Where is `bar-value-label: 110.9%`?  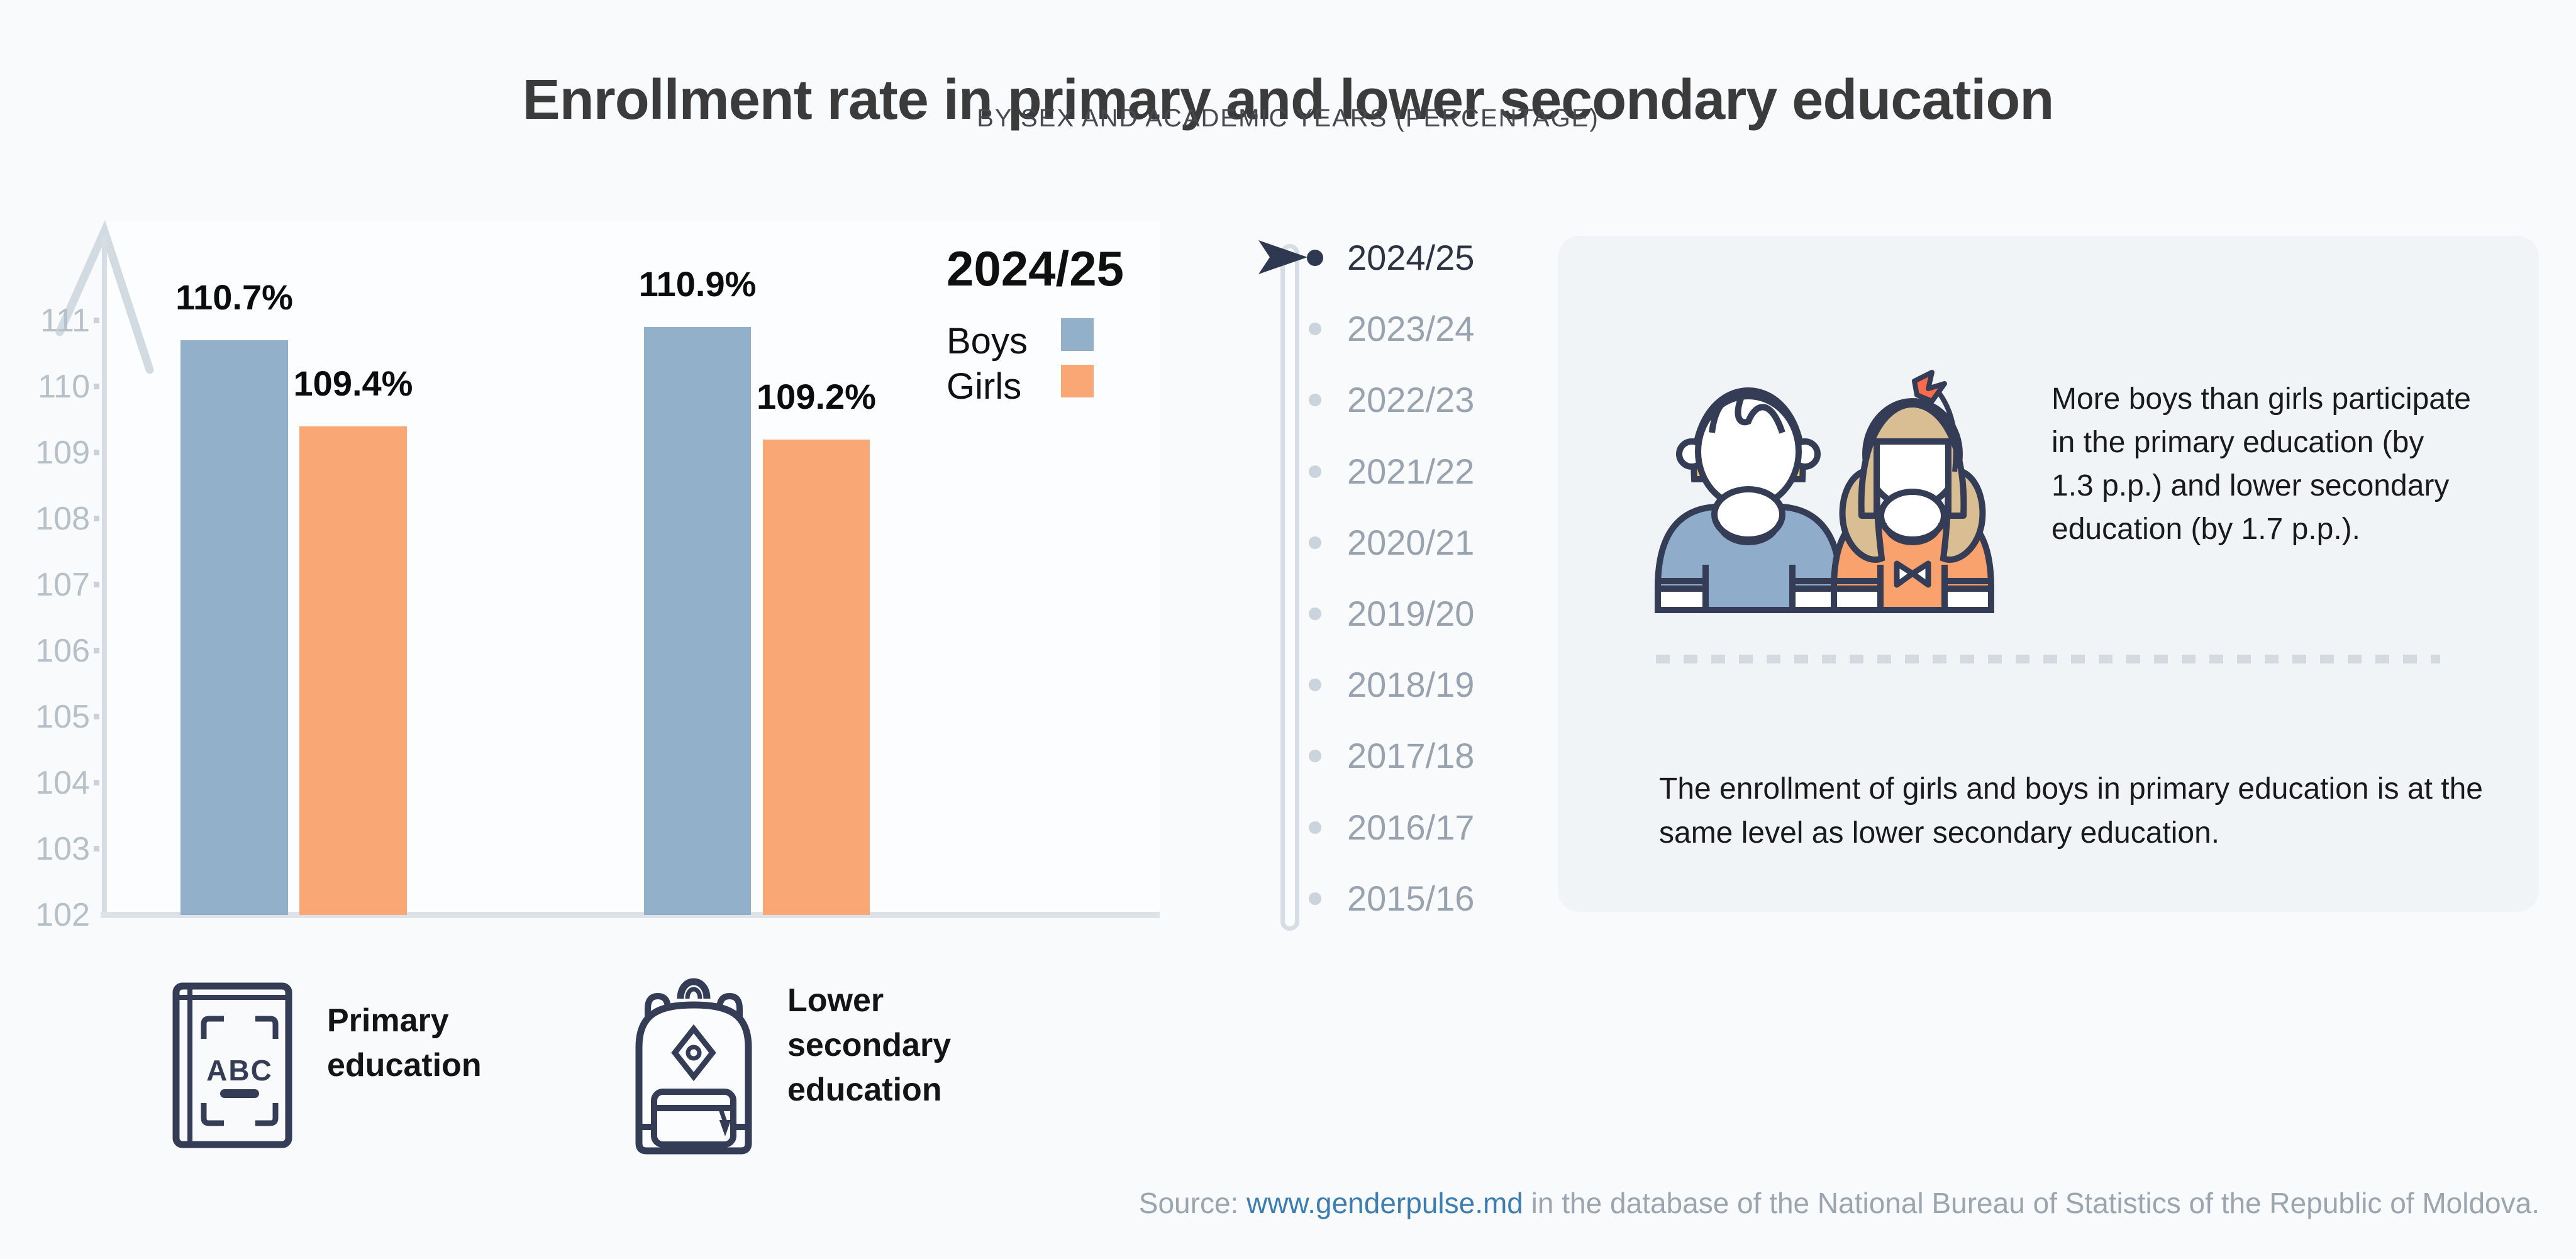 bar-value-label: 110.9% is located at coordinates (697, 284).